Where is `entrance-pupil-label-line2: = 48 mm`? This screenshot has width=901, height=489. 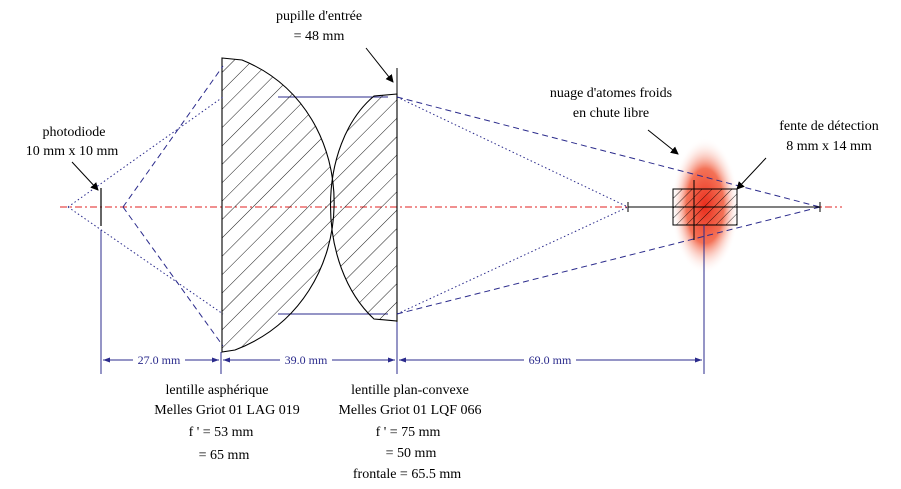
entrance-pupil-label-line2: = 48 mm is located at coordinates (319, 36).